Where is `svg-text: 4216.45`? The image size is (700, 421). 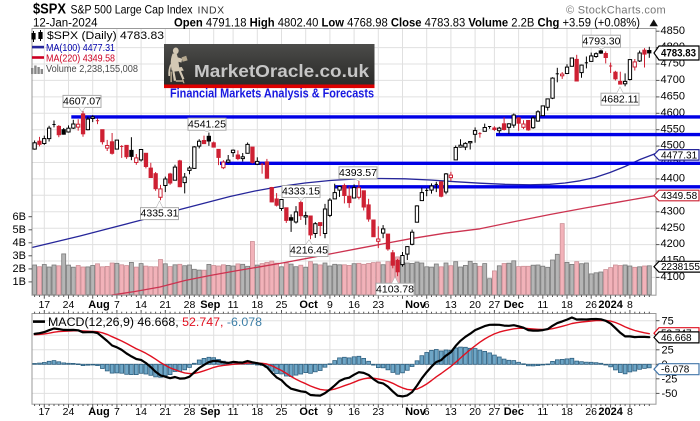
svg-text: 4216.45 is located at coordinates (309, 251).